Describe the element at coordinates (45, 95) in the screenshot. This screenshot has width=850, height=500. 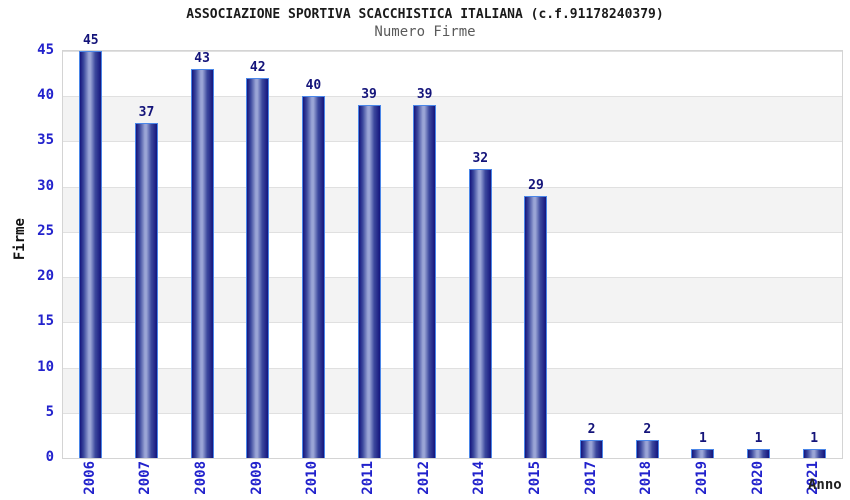
I see `y-tick-label: 40` at that location.